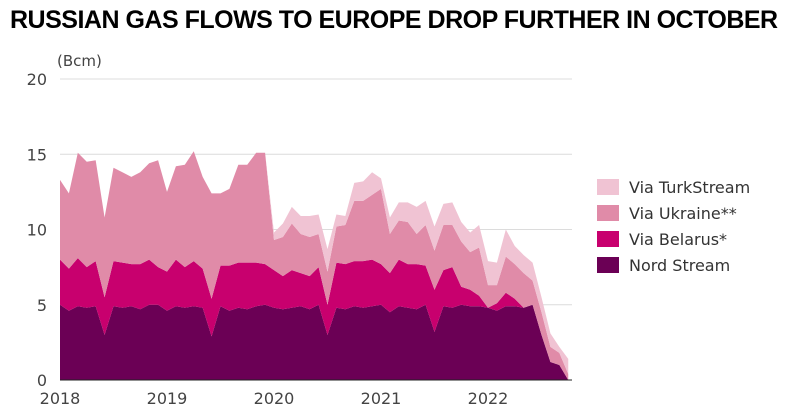 This screenshot has width=787, height=417. I want to click on legend-swatch-via-ukraine, so click(608, 213).